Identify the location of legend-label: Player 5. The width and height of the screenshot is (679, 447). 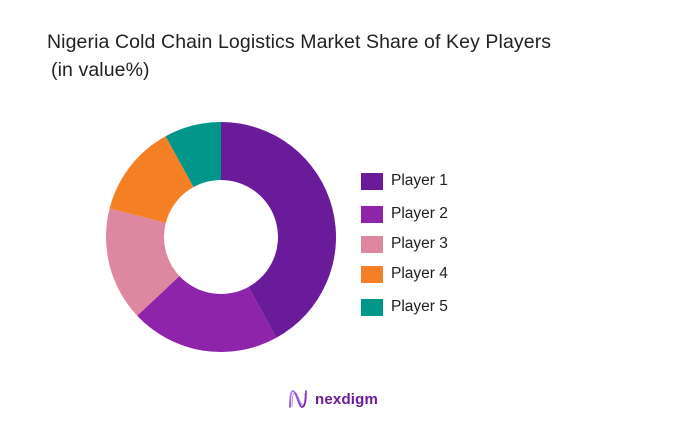
(419, 306).